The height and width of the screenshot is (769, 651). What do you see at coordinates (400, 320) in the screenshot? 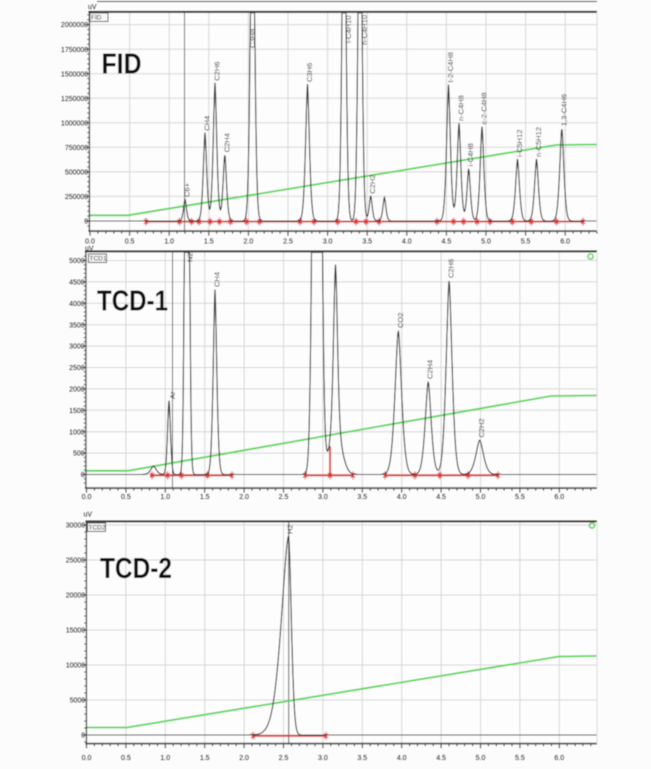
I see `svg-text: CO2` at bounding box center [400, 320].